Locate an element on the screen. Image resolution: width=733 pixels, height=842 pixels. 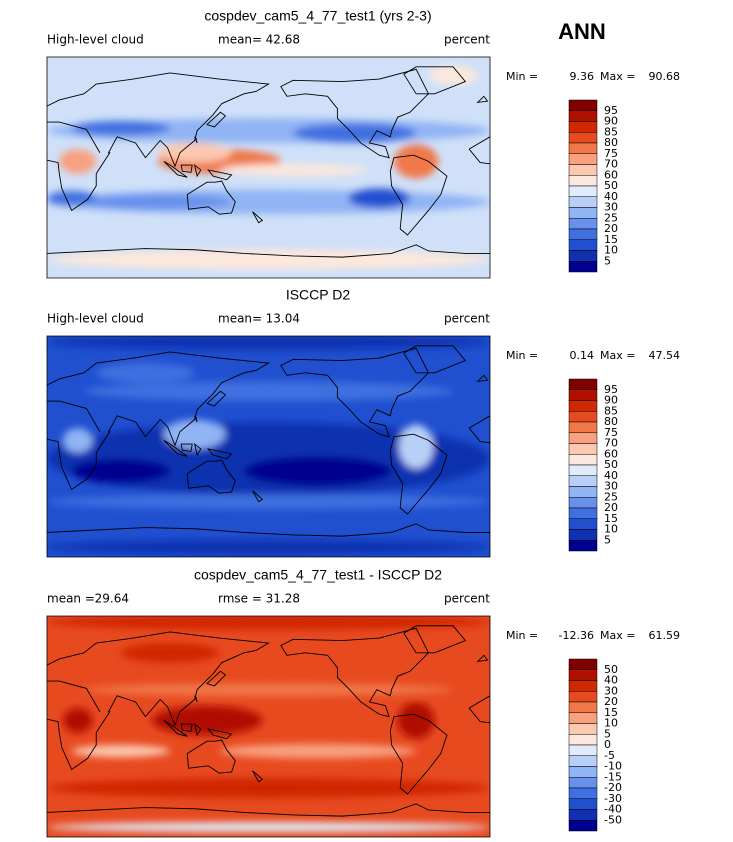
range-value: -12.36 is located at coordinates (576, 635).